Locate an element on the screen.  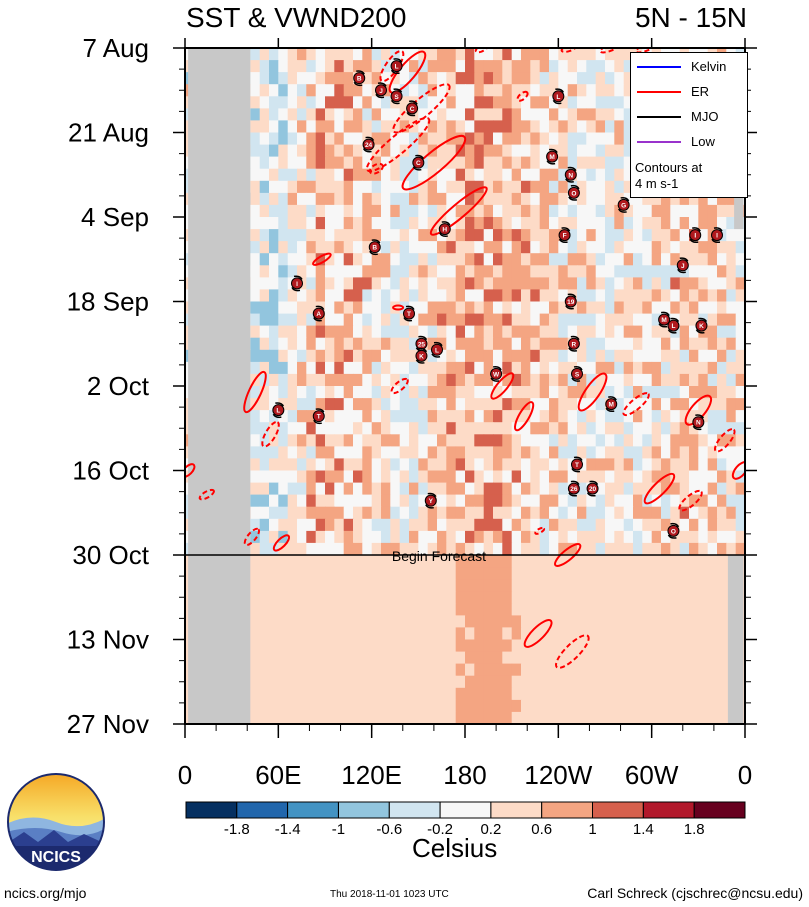
website-link: ncics.org/mjo is located at coordinates (45, 893).